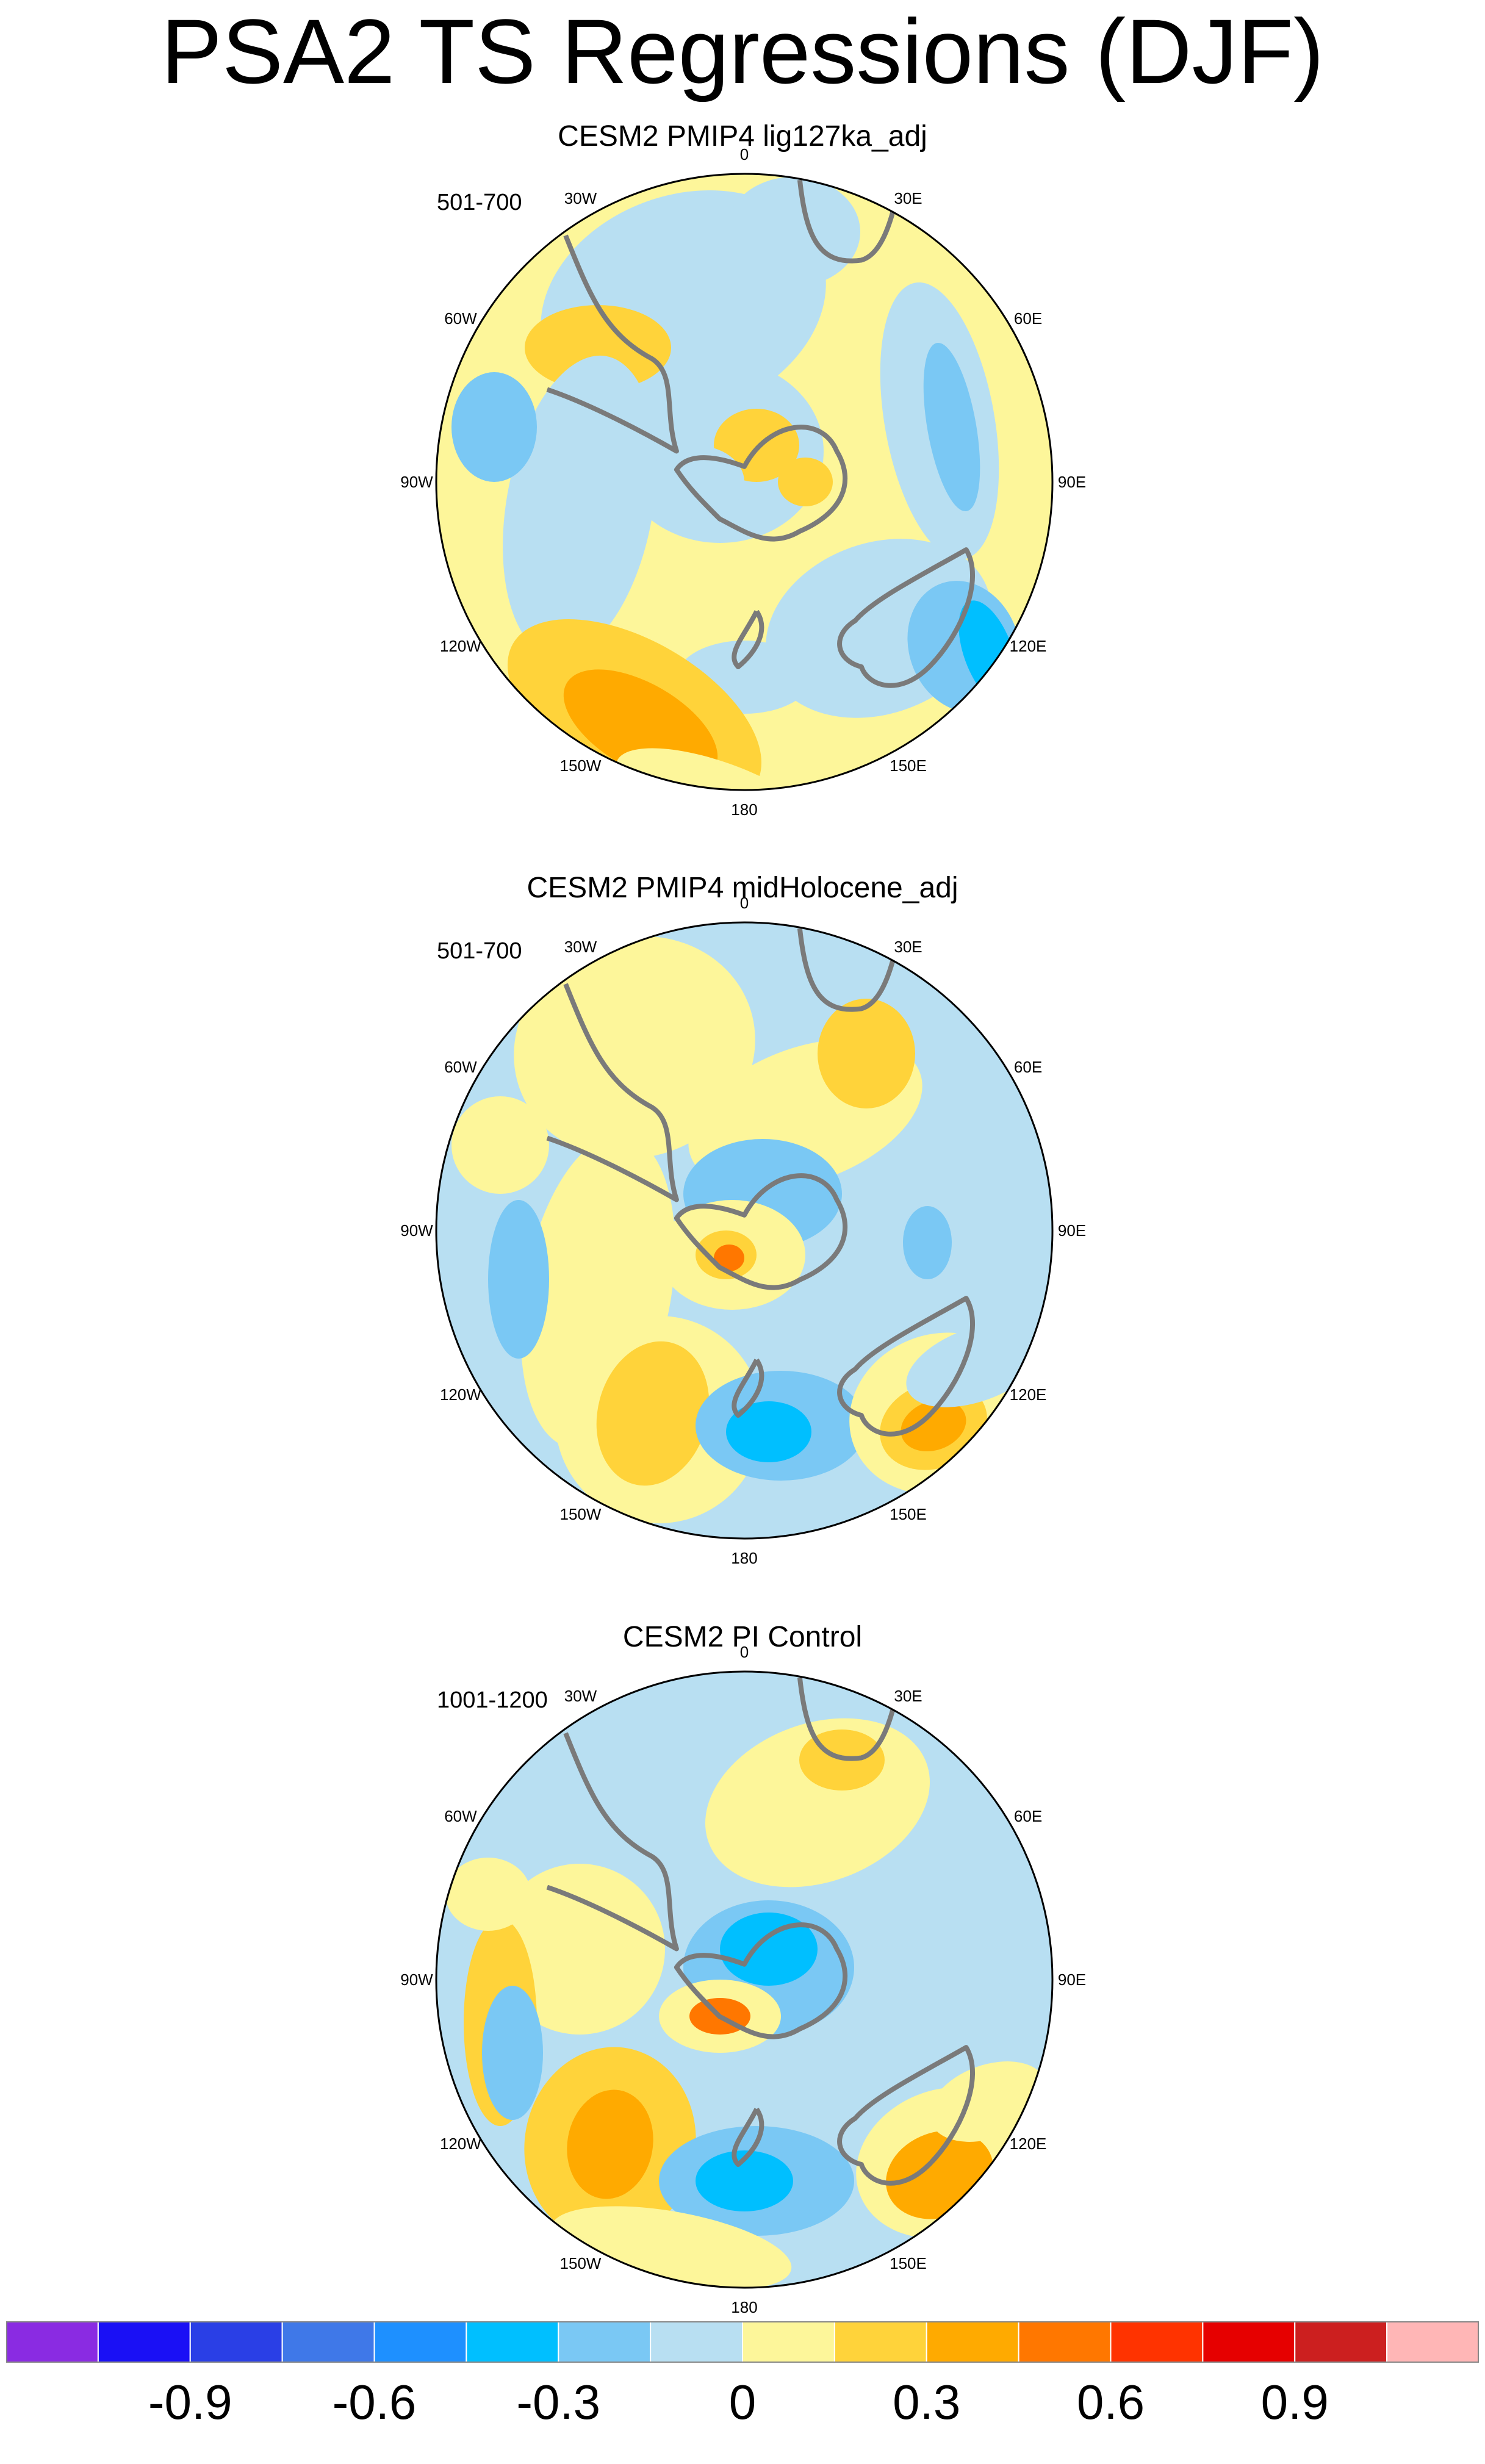 This screenshot has height=2464, width=1485. Describe the element at coordinates (743, 51) in the screenshot. I see `main-title: PSA2 TS Regressions (DJF)` at that location.